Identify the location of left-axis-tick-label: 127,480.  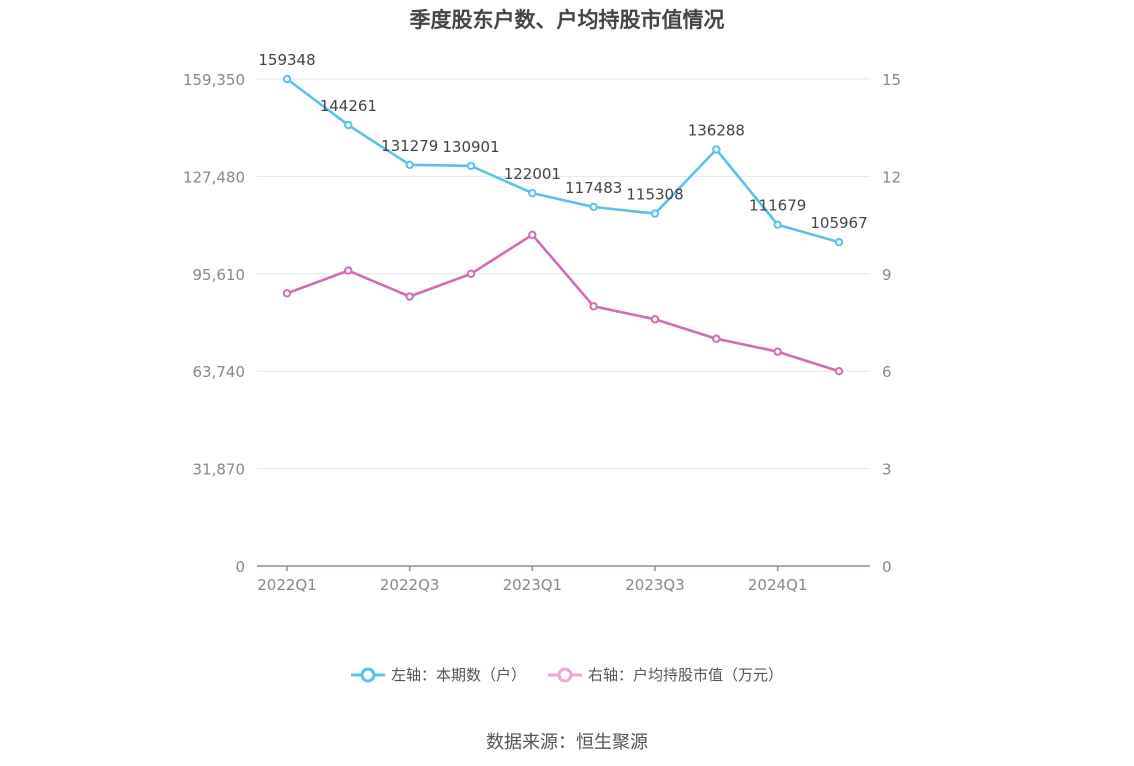
(214, 177).